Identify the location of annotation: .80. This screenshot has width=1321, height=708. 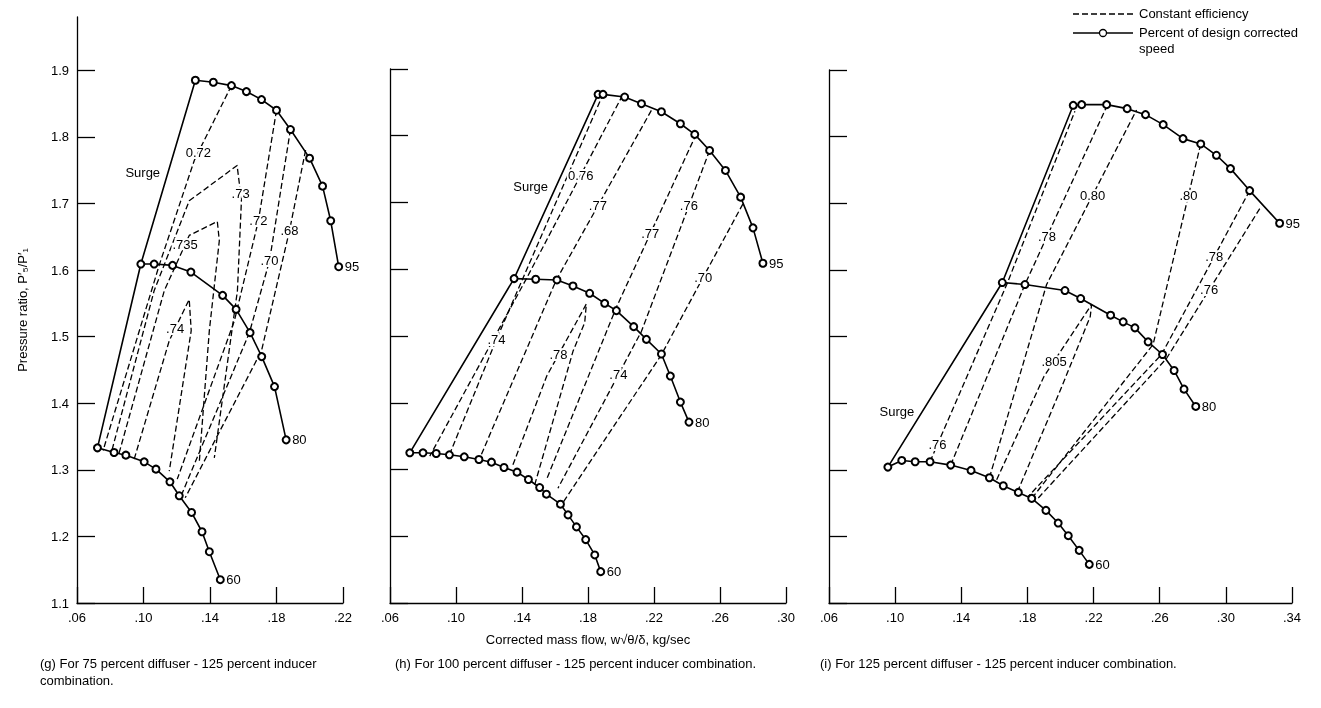
(1188, 195).